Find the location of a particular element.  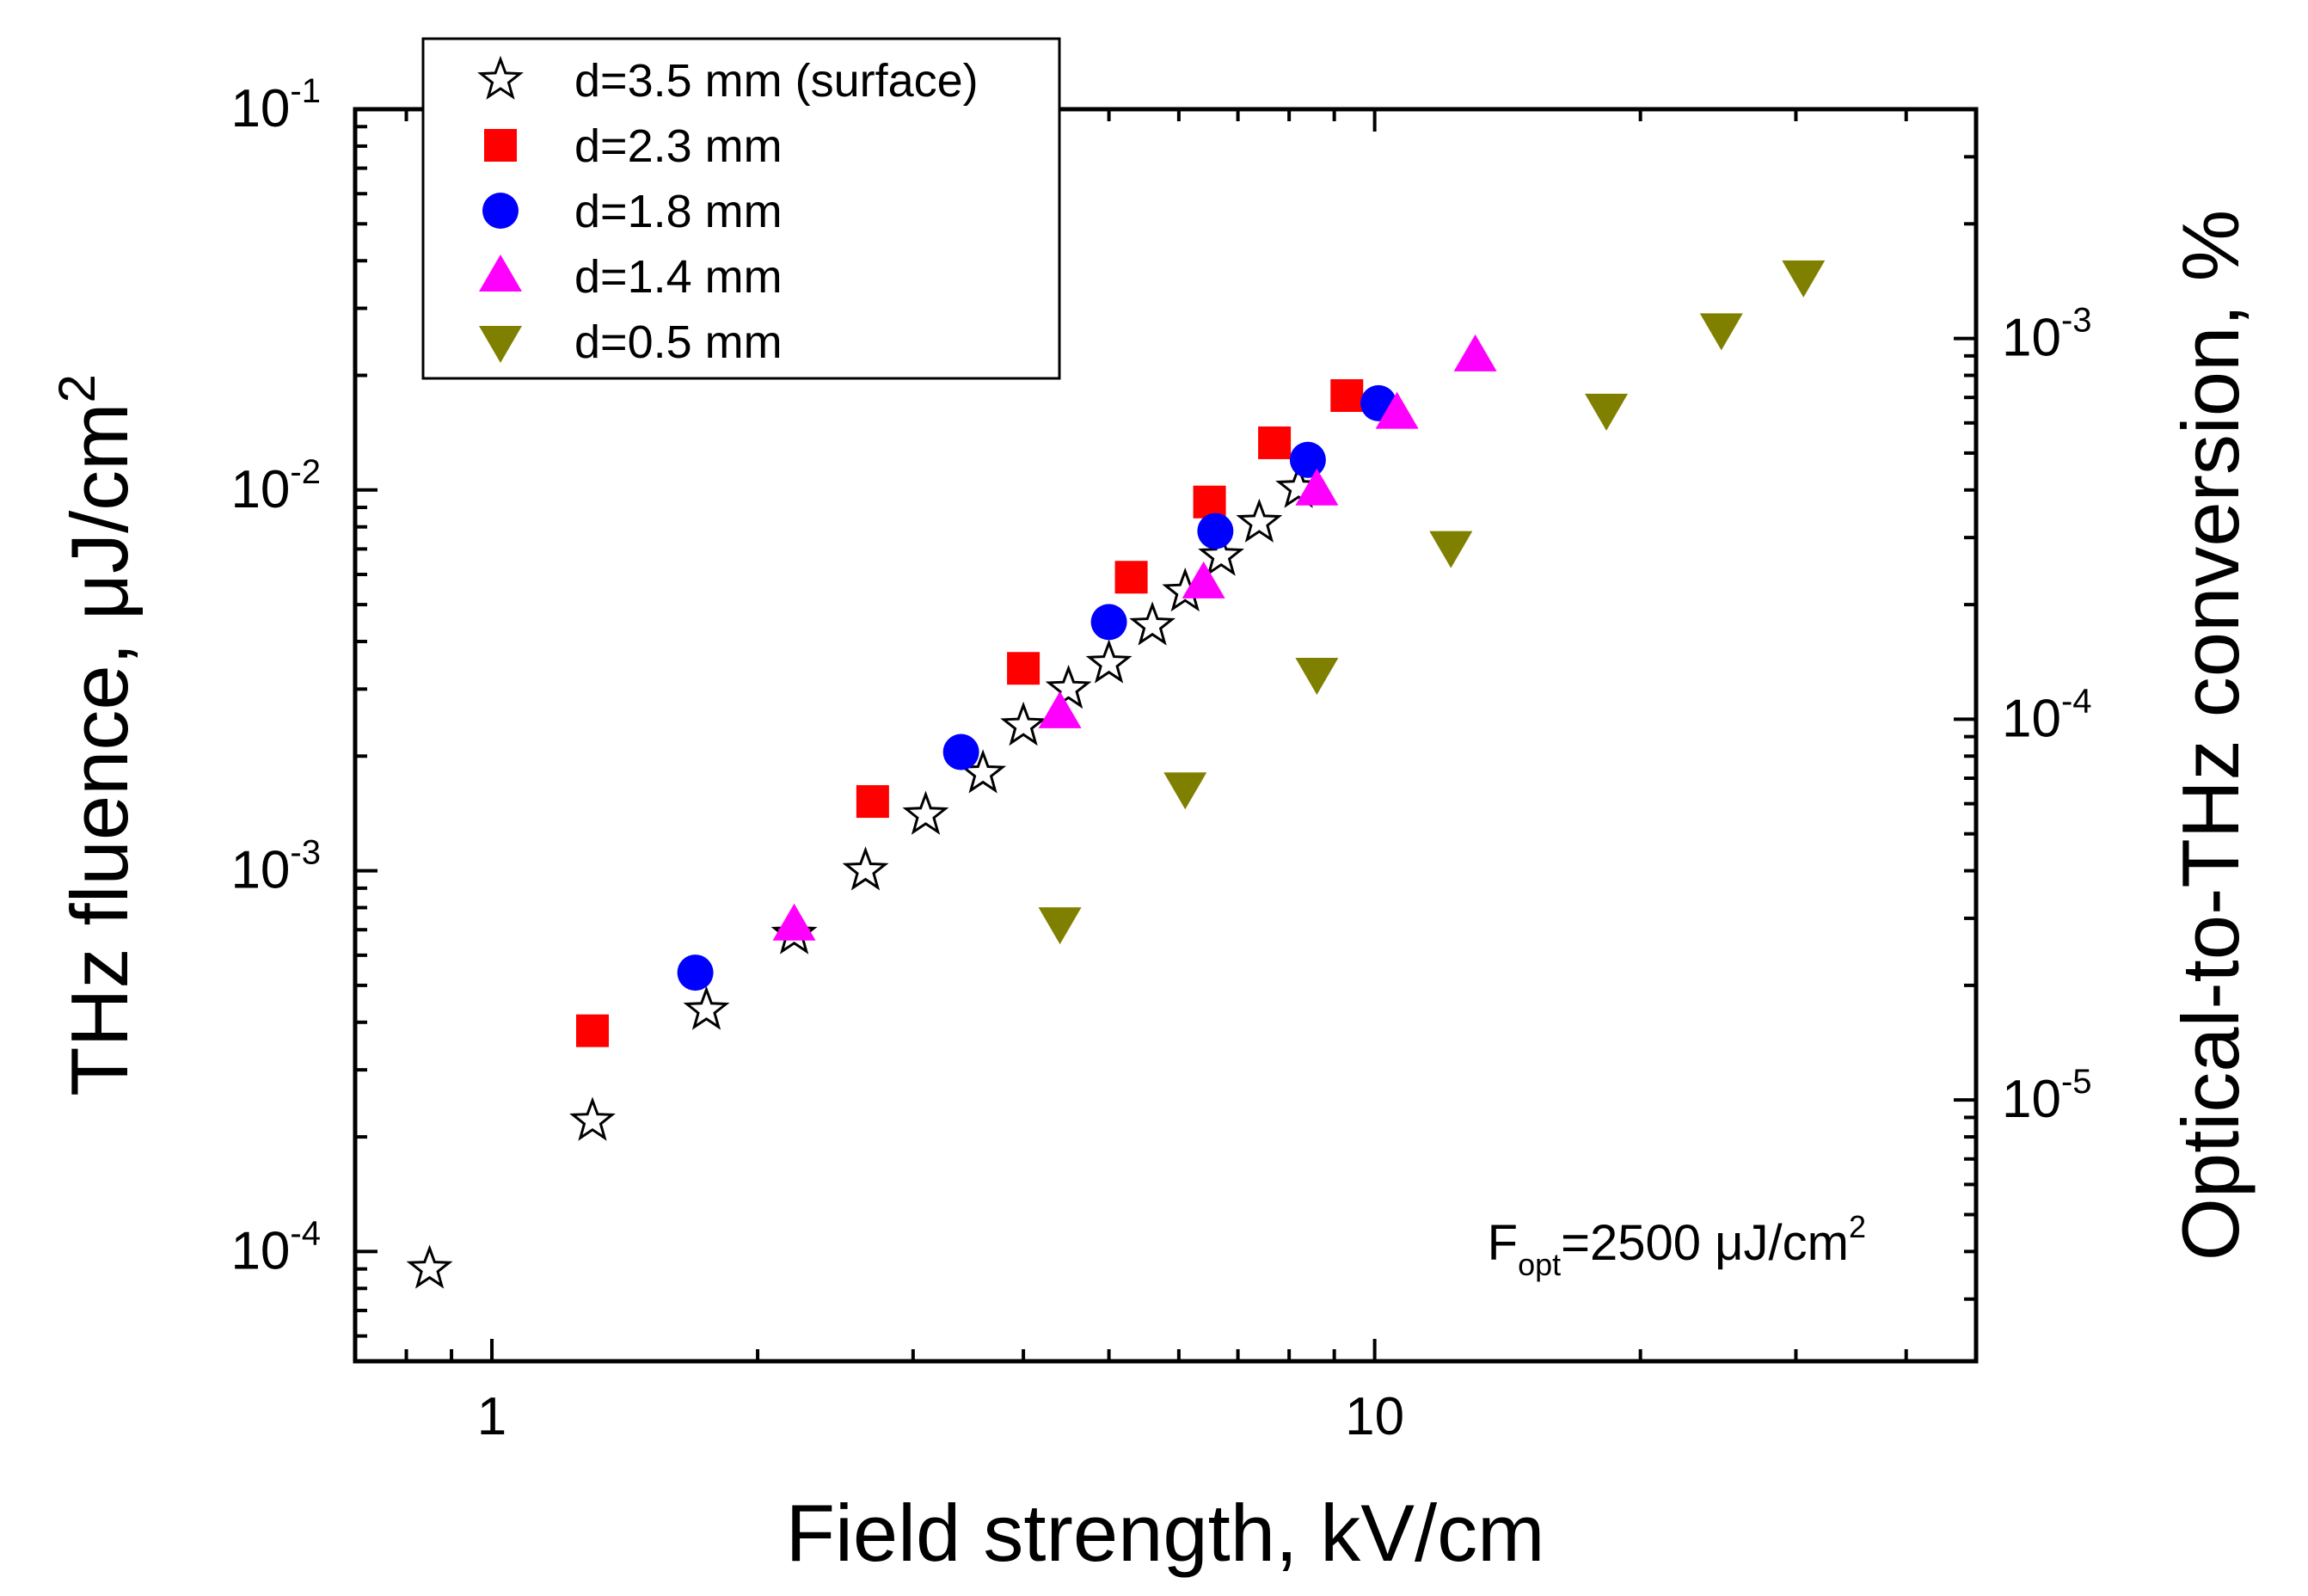

y-tick-exponent: -4 is located at coordinates (305, 1233).